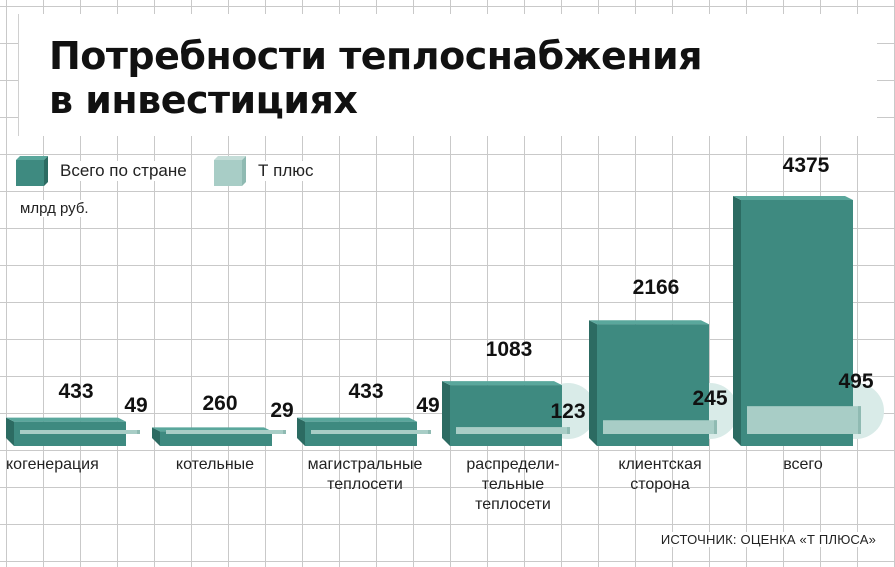 The height and width of the screenshot is (567, 895). Describe the element at coordinates (446, 413) in the screenshot. I see `bar-total-side-distribution-networks` at that location.